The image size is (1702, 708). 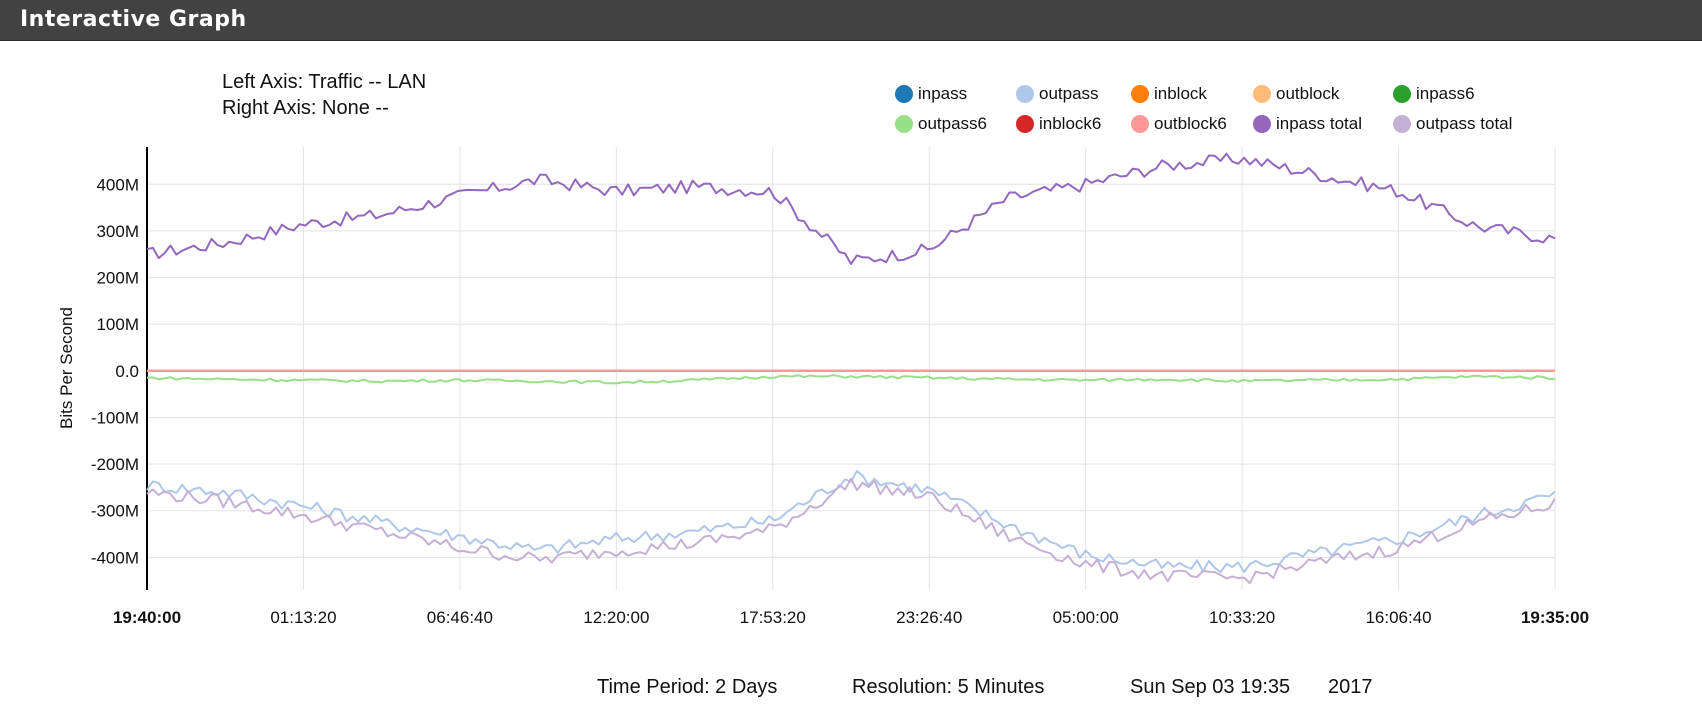 I want to click on legend-item-inpass: inpass, so click(x=931, y=94).